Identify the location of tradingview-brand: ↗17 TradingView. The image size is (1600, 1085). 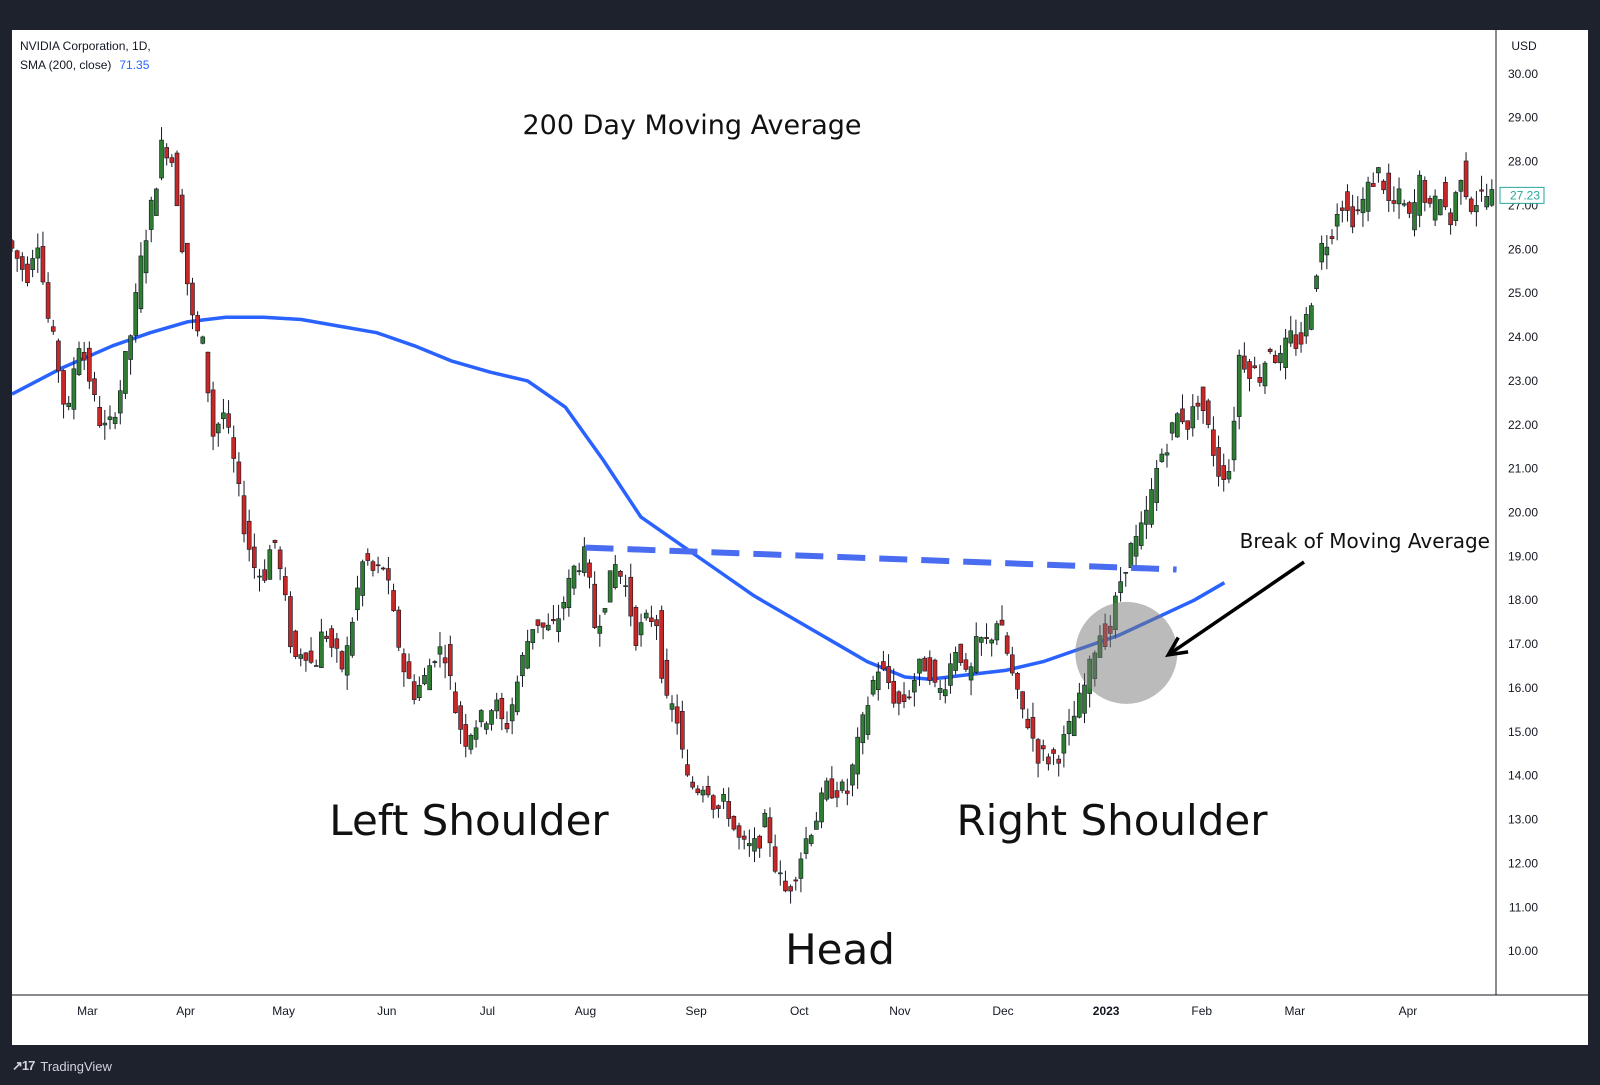
(62, 1066).